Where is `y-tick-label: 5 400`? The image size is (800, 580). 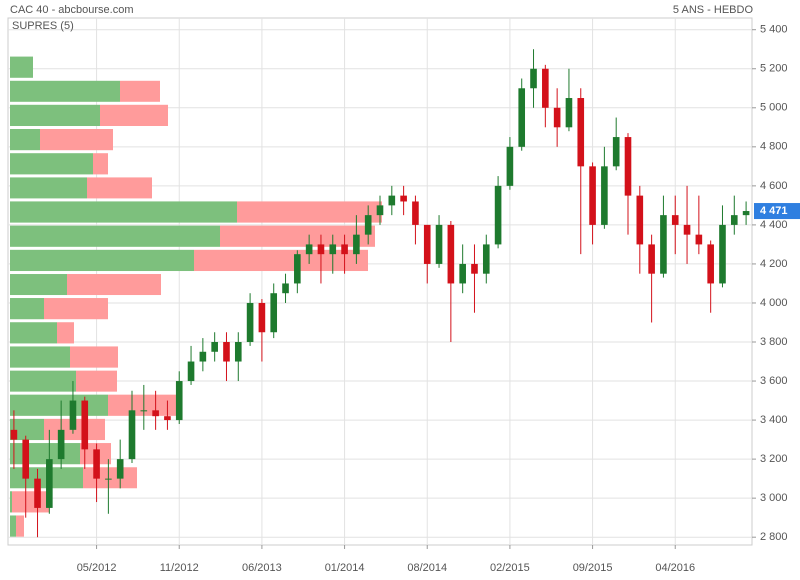
y-tick-label: 5 400 is located at coordinates (774, 30).